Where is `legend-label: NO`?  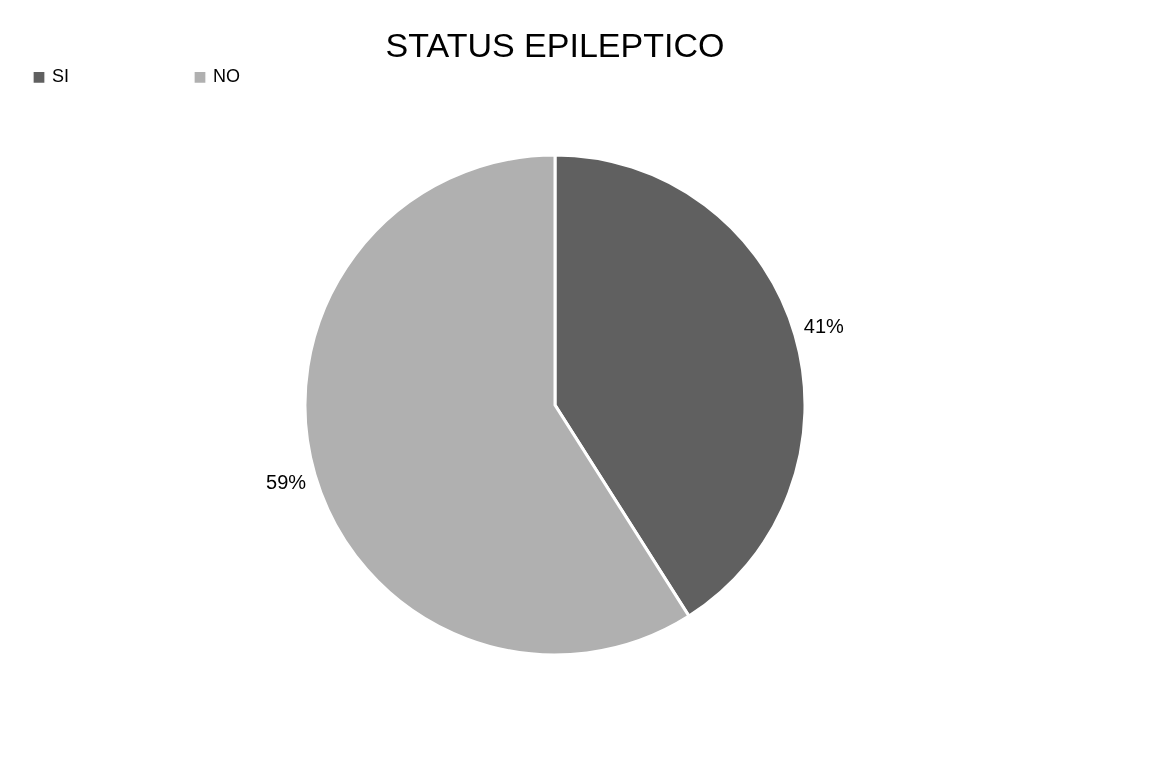 legend-label: NO is located at coordinates (226, 76).